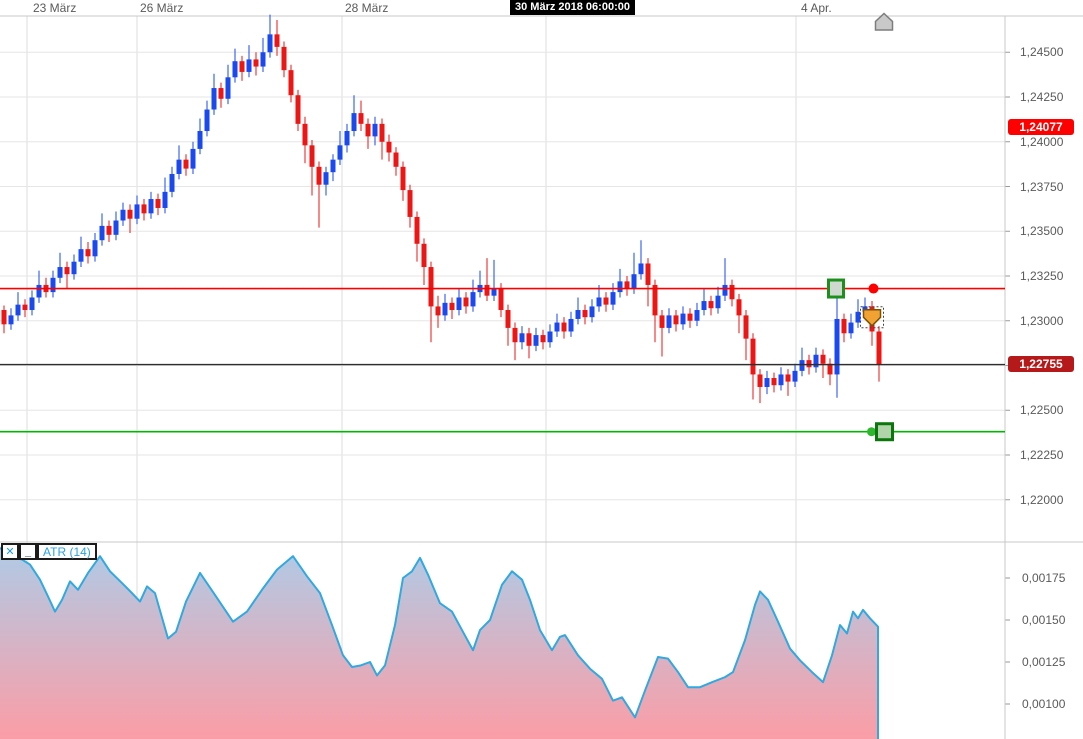 The height and width of the screenshot is (739, 1083). I want to click on order-box, so click(836, 288).